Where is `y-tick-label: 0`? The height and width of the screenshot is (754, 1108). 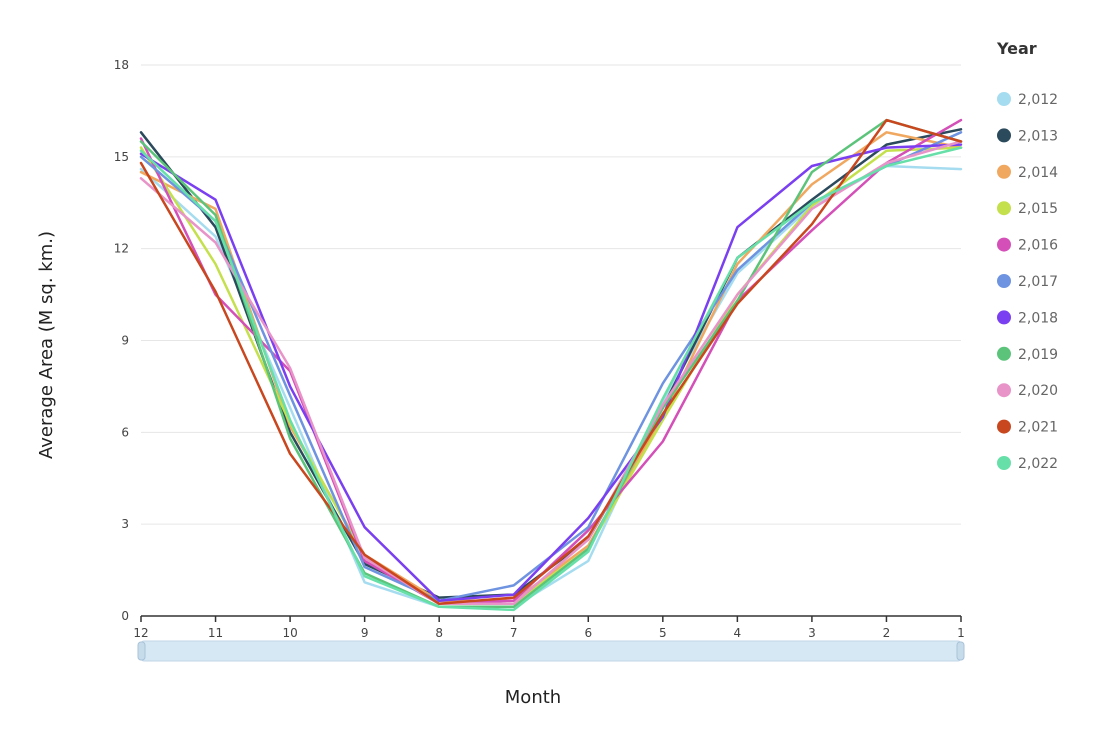 y-tick-label: 0 is located at coordinates (125, 616).